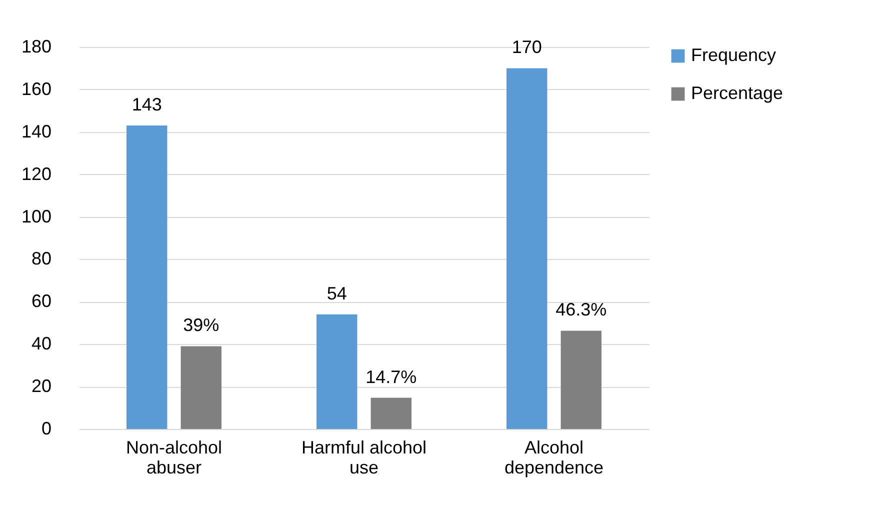 The height and width of the screenshot is (508, 869). Describe the element at coordinates (36, 46) in the screenshot. I see `y-tick-label: 180` at that location.